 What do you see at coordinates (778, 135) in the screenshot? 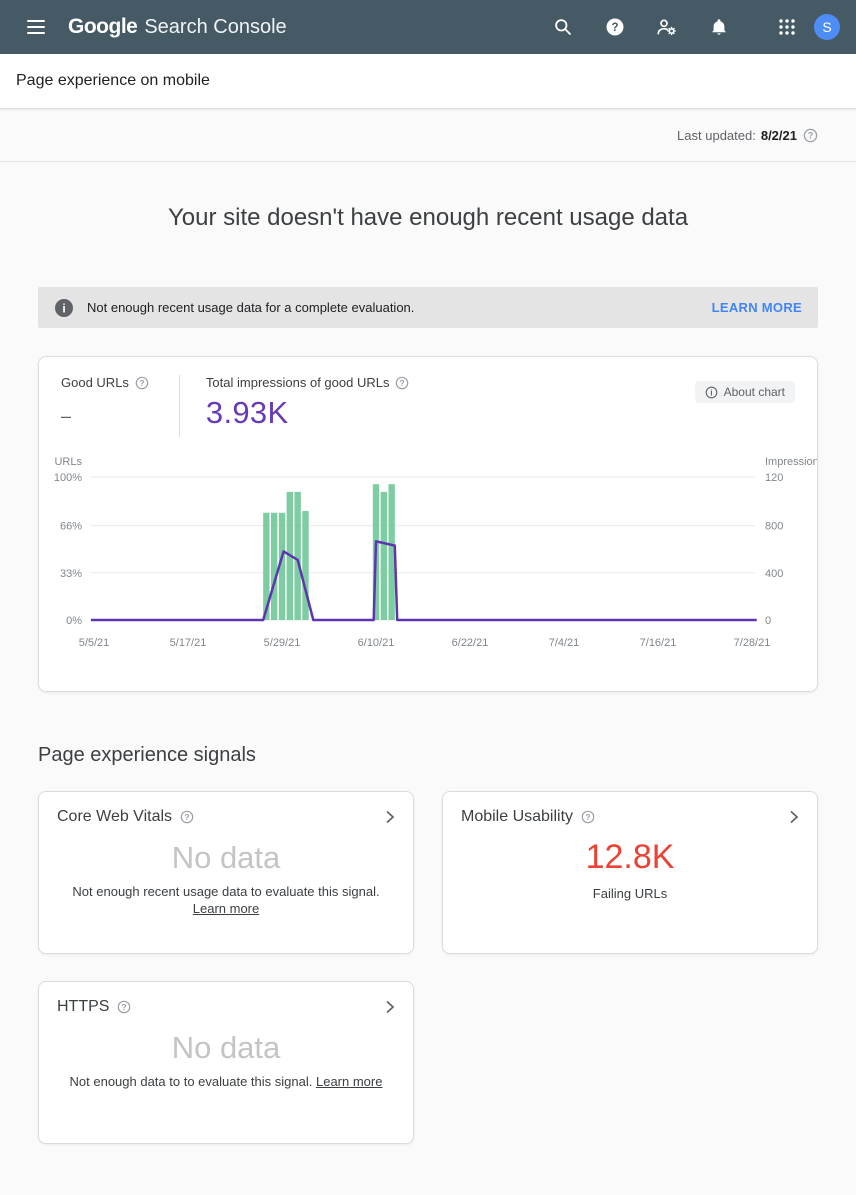
I see `last-updated-value: 8/2/21` at bounding box center [778, 135].